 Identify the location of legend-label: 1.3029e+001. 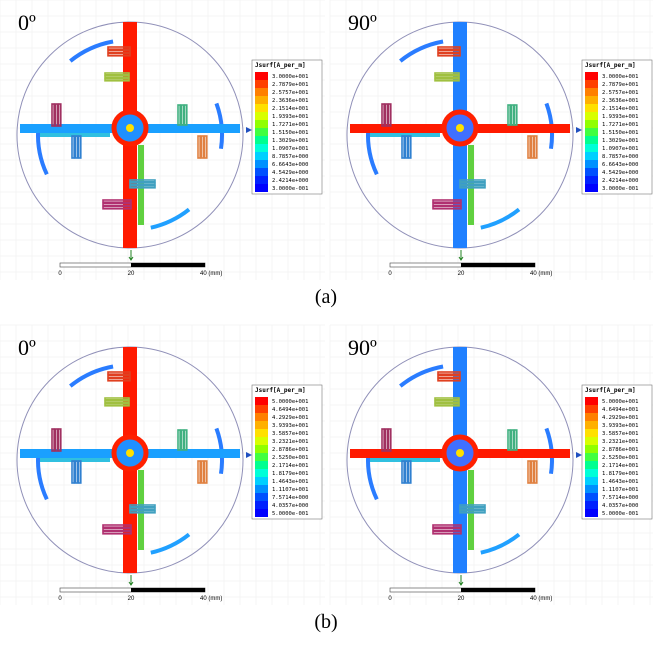
(620, 141).